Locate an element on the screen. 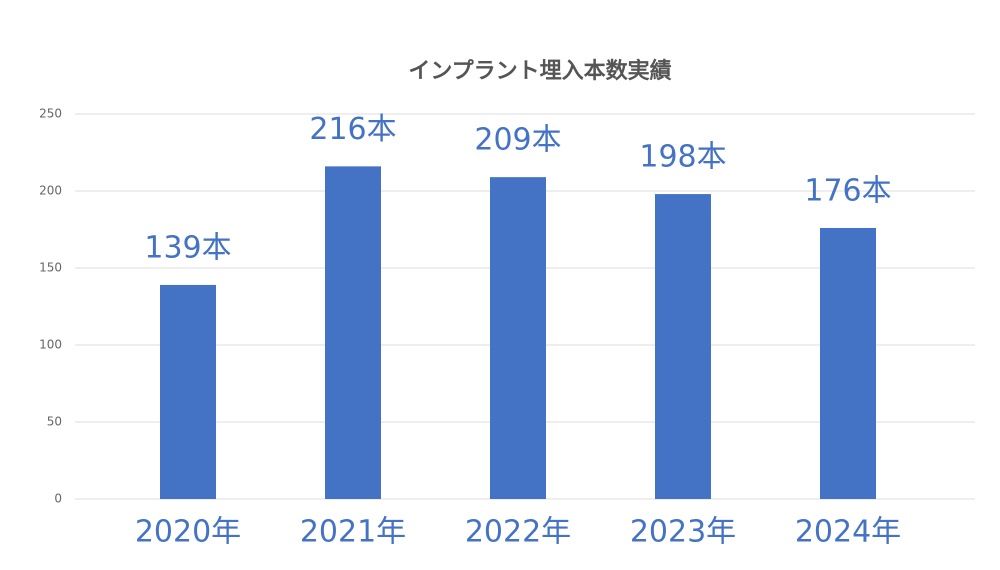 The height and width of the screenshot is (570, 1000). y-tick-label: 100 is located at coordinates (50, 345).